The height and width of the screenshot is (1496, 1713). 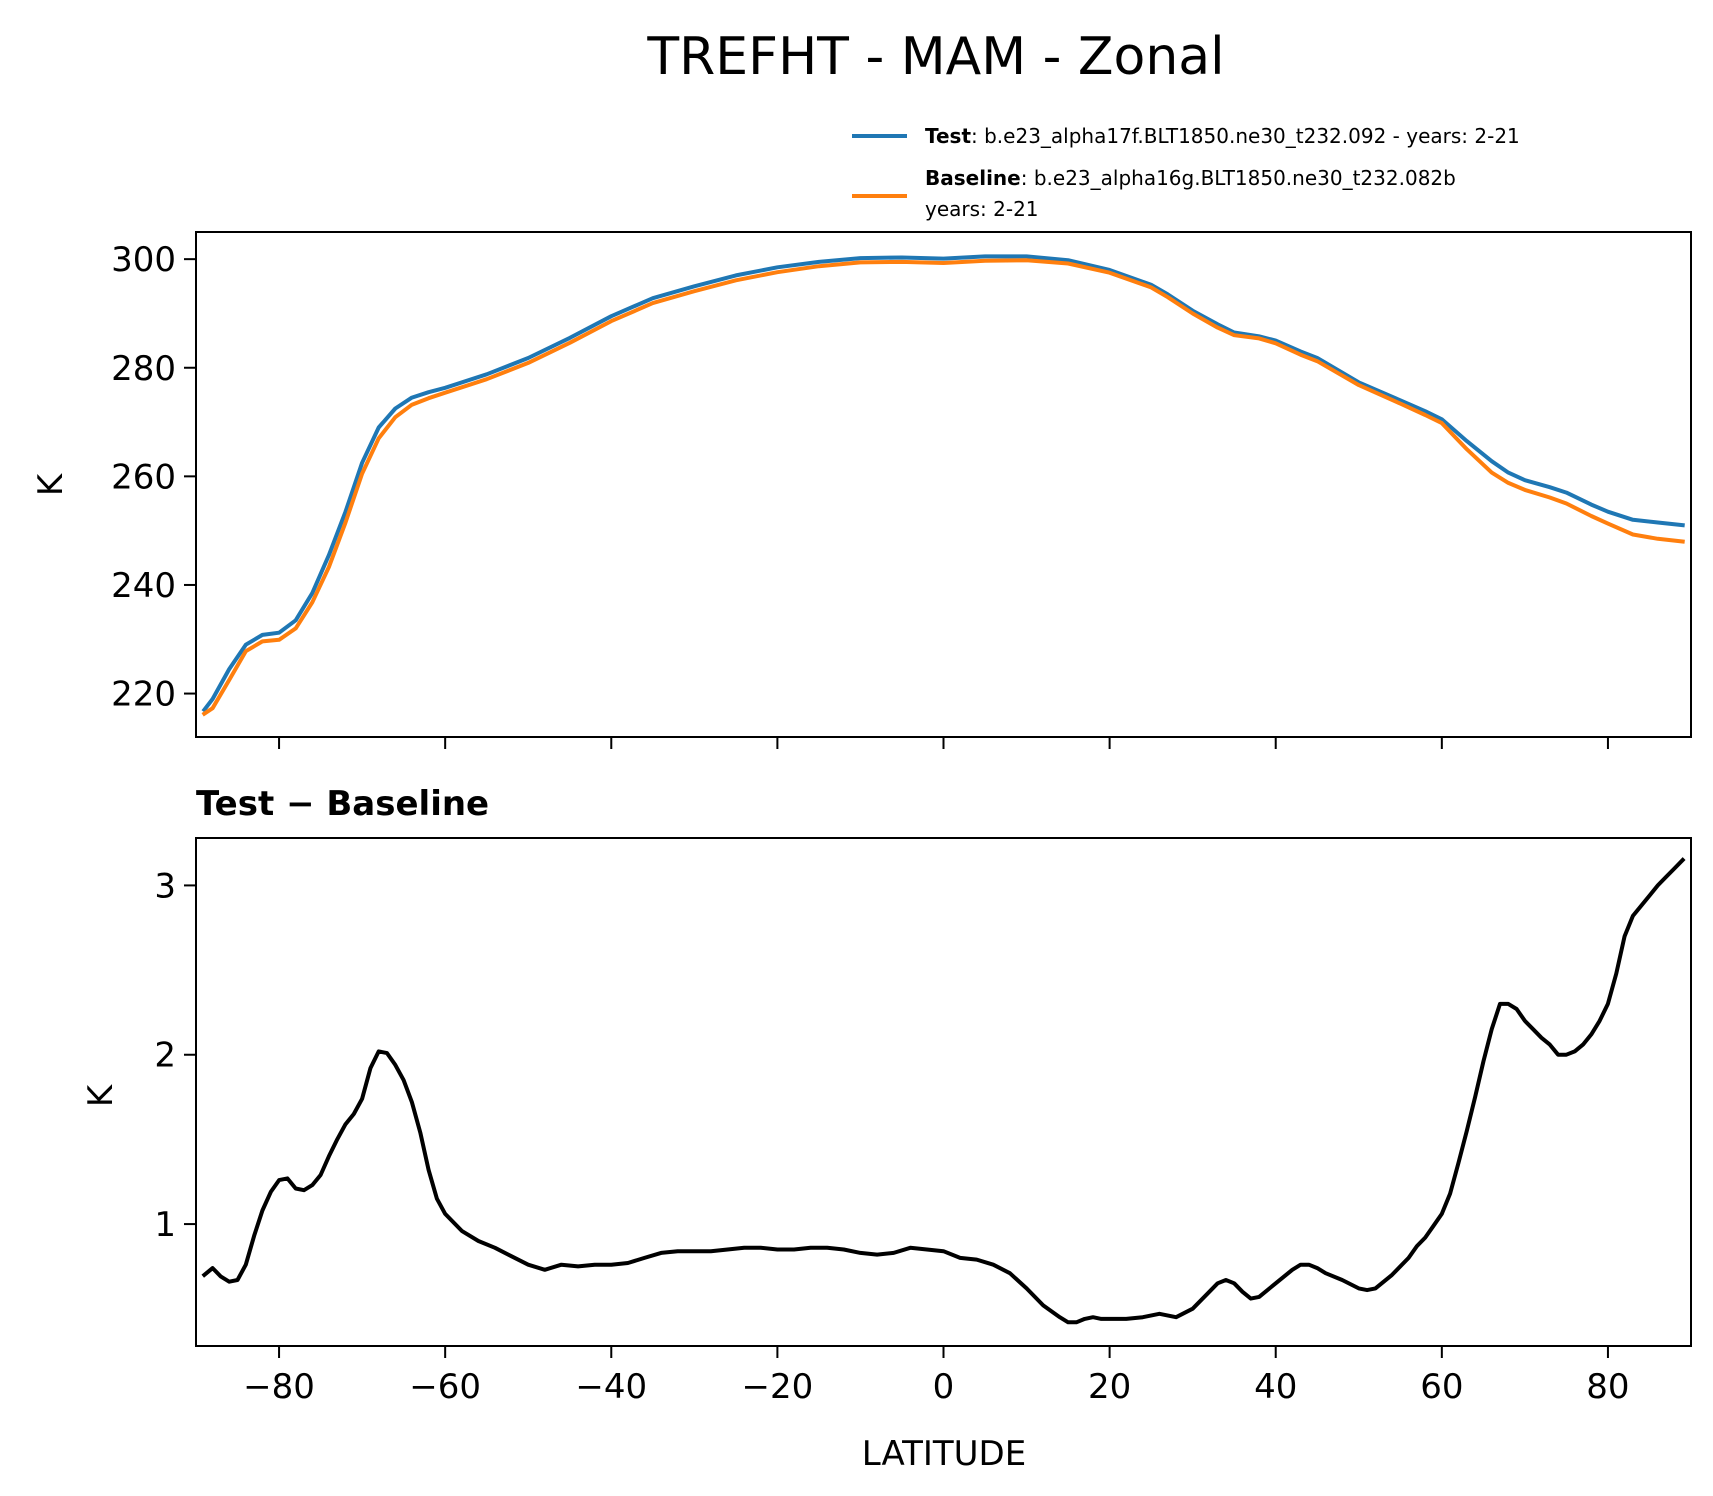 What do you see at coordinates (165, 1056) in the screenshot?
I see `bottom-ytick-label: 2` at bounding box center [165, 1056].